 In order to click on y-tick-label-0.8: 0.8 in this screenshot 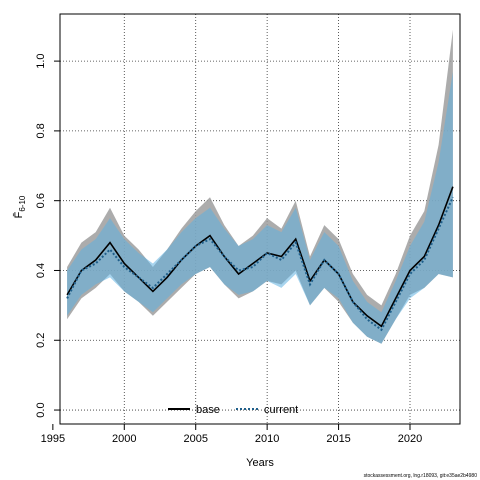, I will do `click(41, 130)`.